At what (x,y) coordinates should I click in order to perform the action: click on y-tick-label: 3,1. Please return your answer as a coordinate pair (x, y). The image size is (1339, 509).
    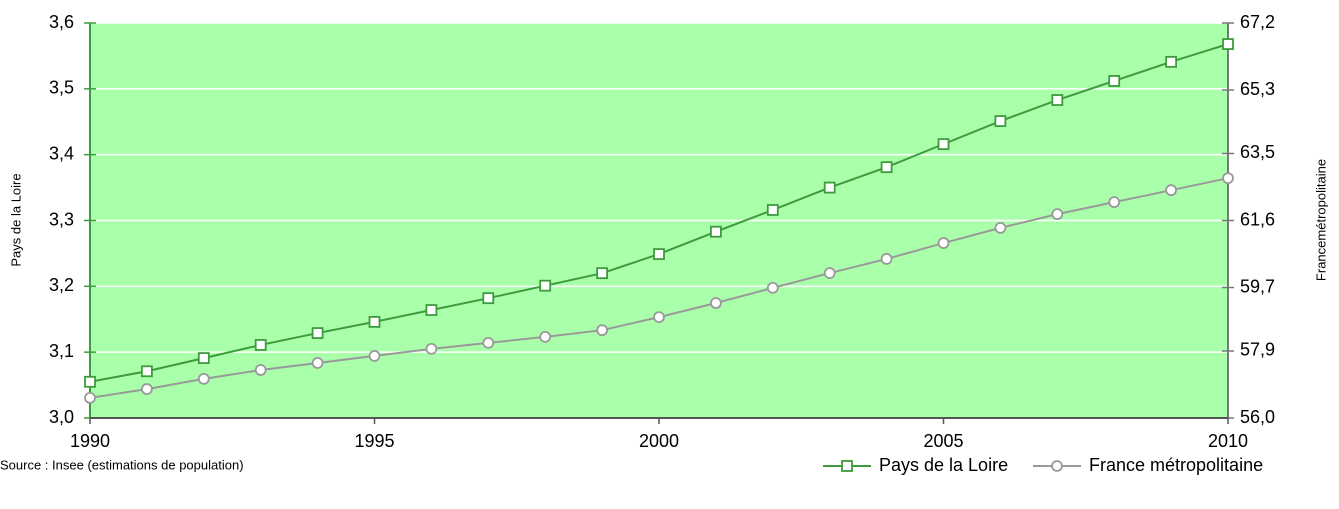
    Looking at the image, I should click on (61, 351).